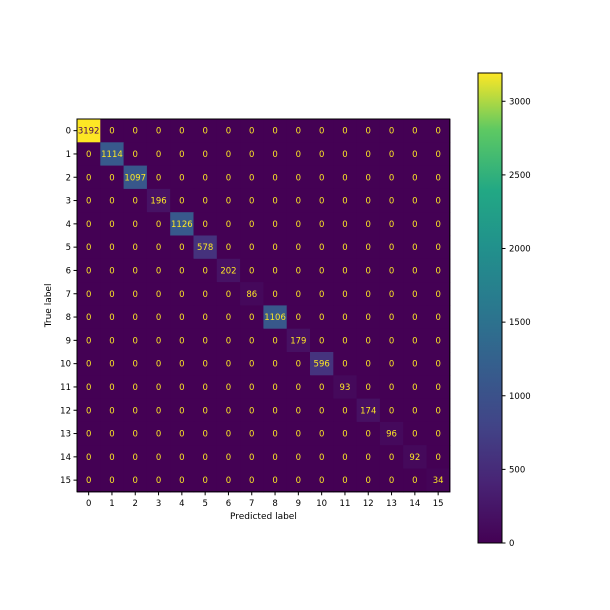 The image size is (610, 610). Describe the element at coordinates (181, 504) in the screenshot. I see `x-tick-label: 4` at that location.